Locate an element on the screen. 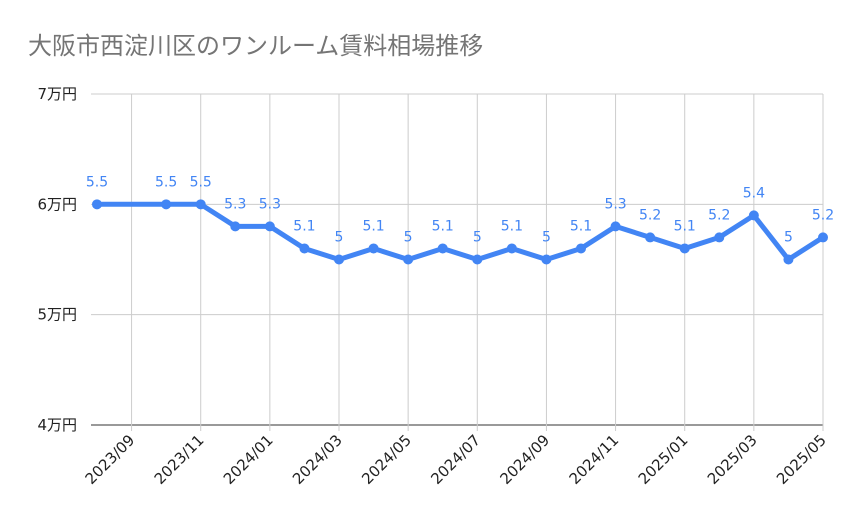 This screenshot has width=859, height=531. x-tick-label: 2024/05 is located at coordinates (386, 459).